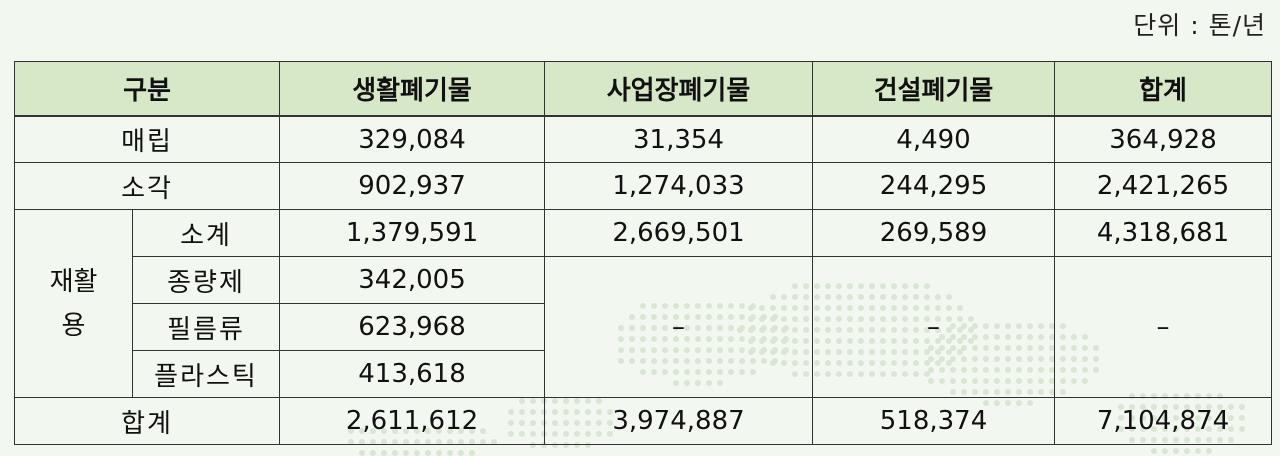 Image resolution: width=1280 pixels, height=456 pixels. I want to click on row-label-subtotal: 소계, so click(206, 233).